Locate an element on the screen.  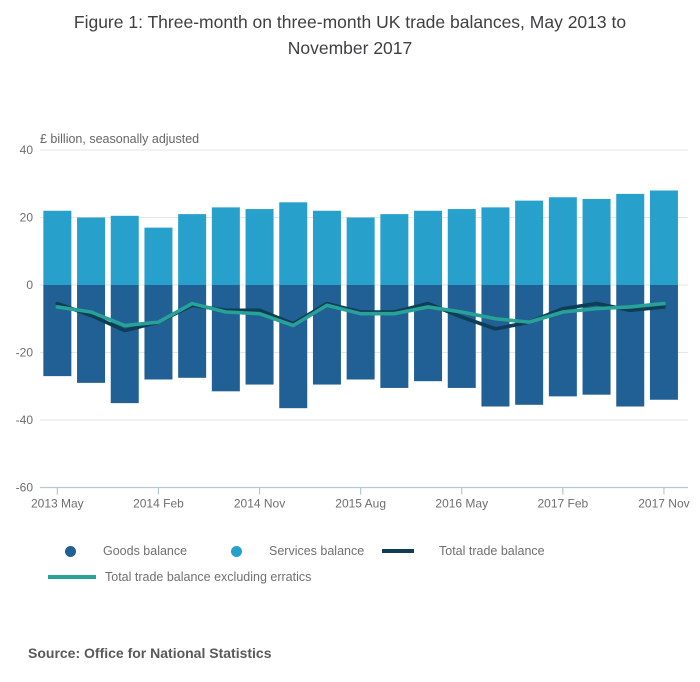
total-trade-balance-swatch-icon is located at coordinates (398, 551).